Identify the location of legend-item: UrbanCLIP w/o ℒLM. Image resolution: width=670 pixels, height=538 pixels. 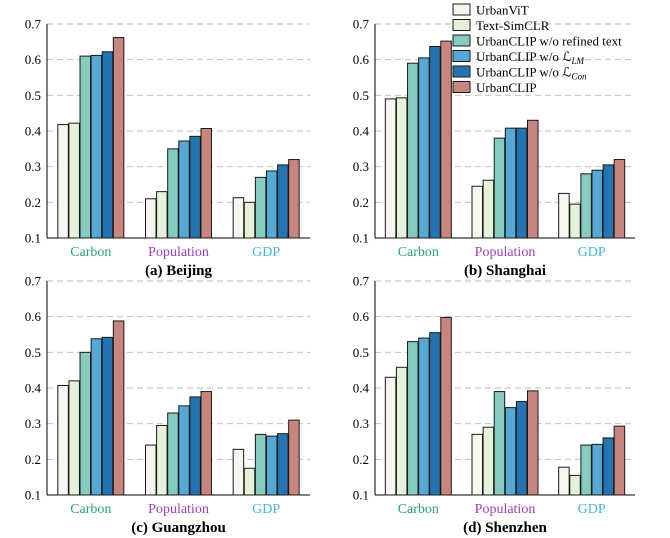
(518, 57).